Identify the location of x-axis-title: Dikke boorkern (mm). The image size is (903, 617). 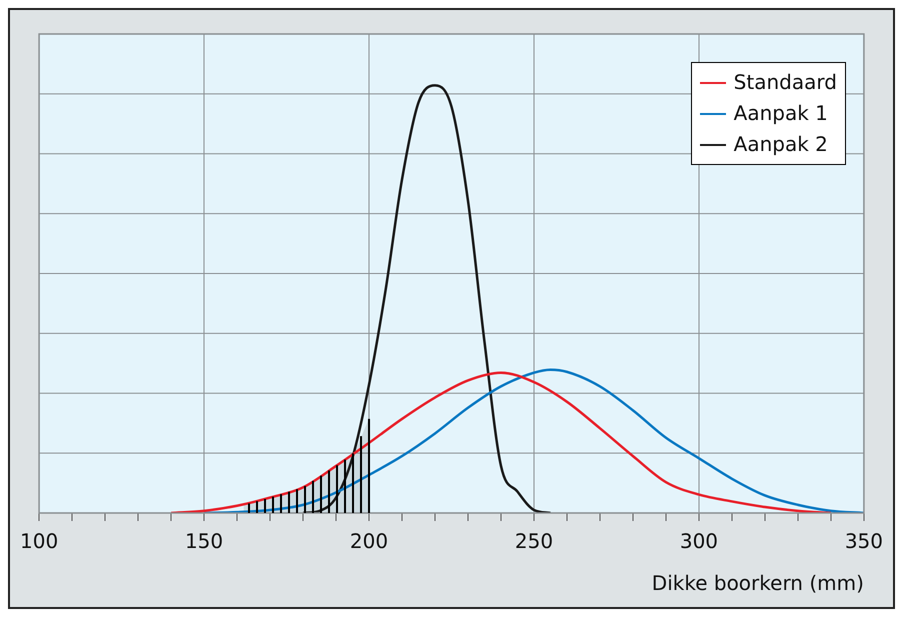
(758, 583).